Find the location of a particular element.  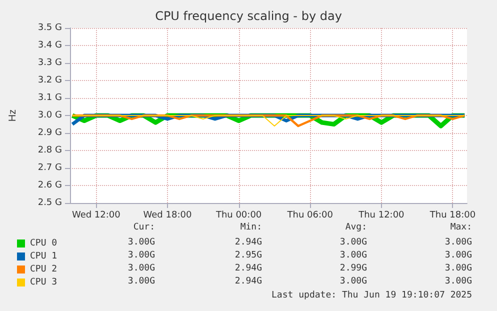

y-axis-title: Hz is located at coordinates (13, 115).